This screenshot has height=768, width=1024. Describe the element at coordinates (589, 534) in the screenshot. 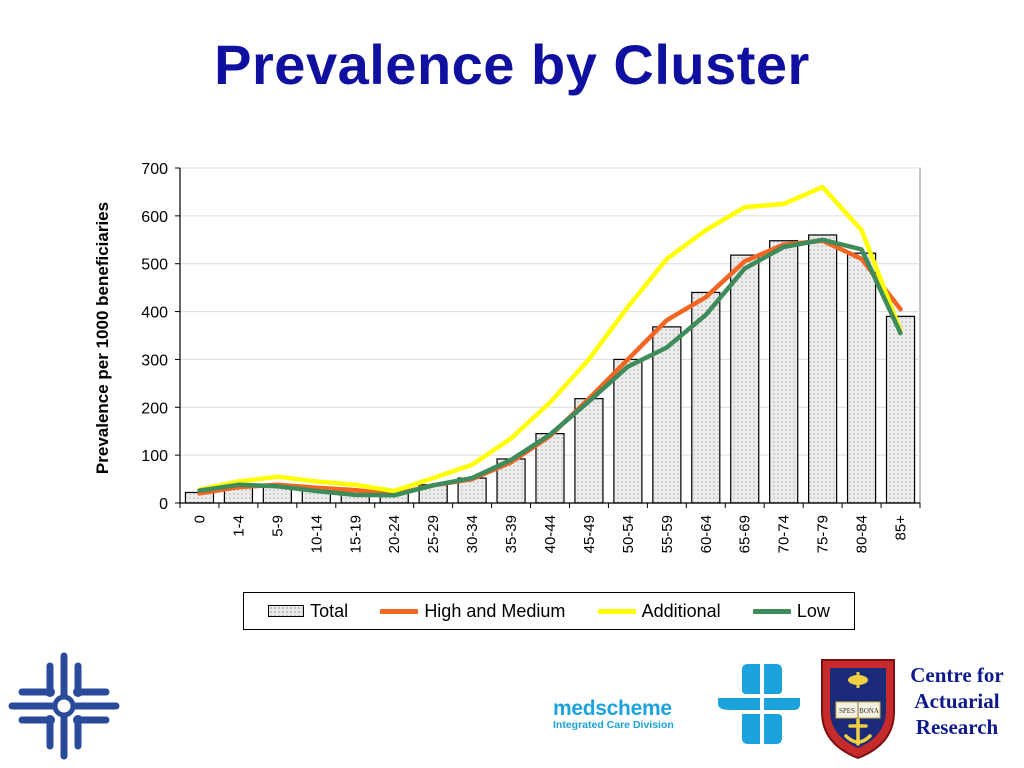

I see `x-tick-label: 45-49` at that location.